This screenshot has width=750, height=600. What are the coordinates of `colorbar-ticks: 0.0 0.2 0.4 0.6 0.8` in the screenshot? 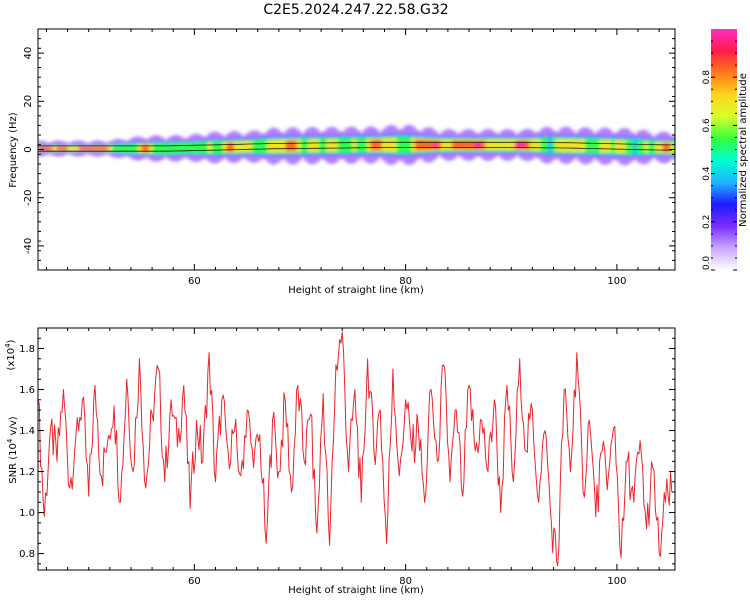 It's located at (719, 155).